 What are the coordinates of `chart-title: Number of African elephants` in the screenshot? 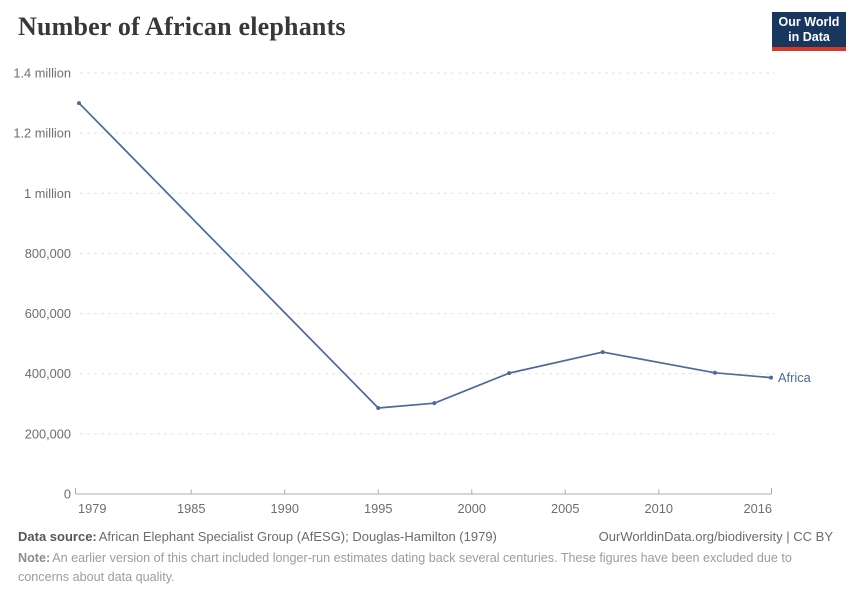 It's located at (182, 26).